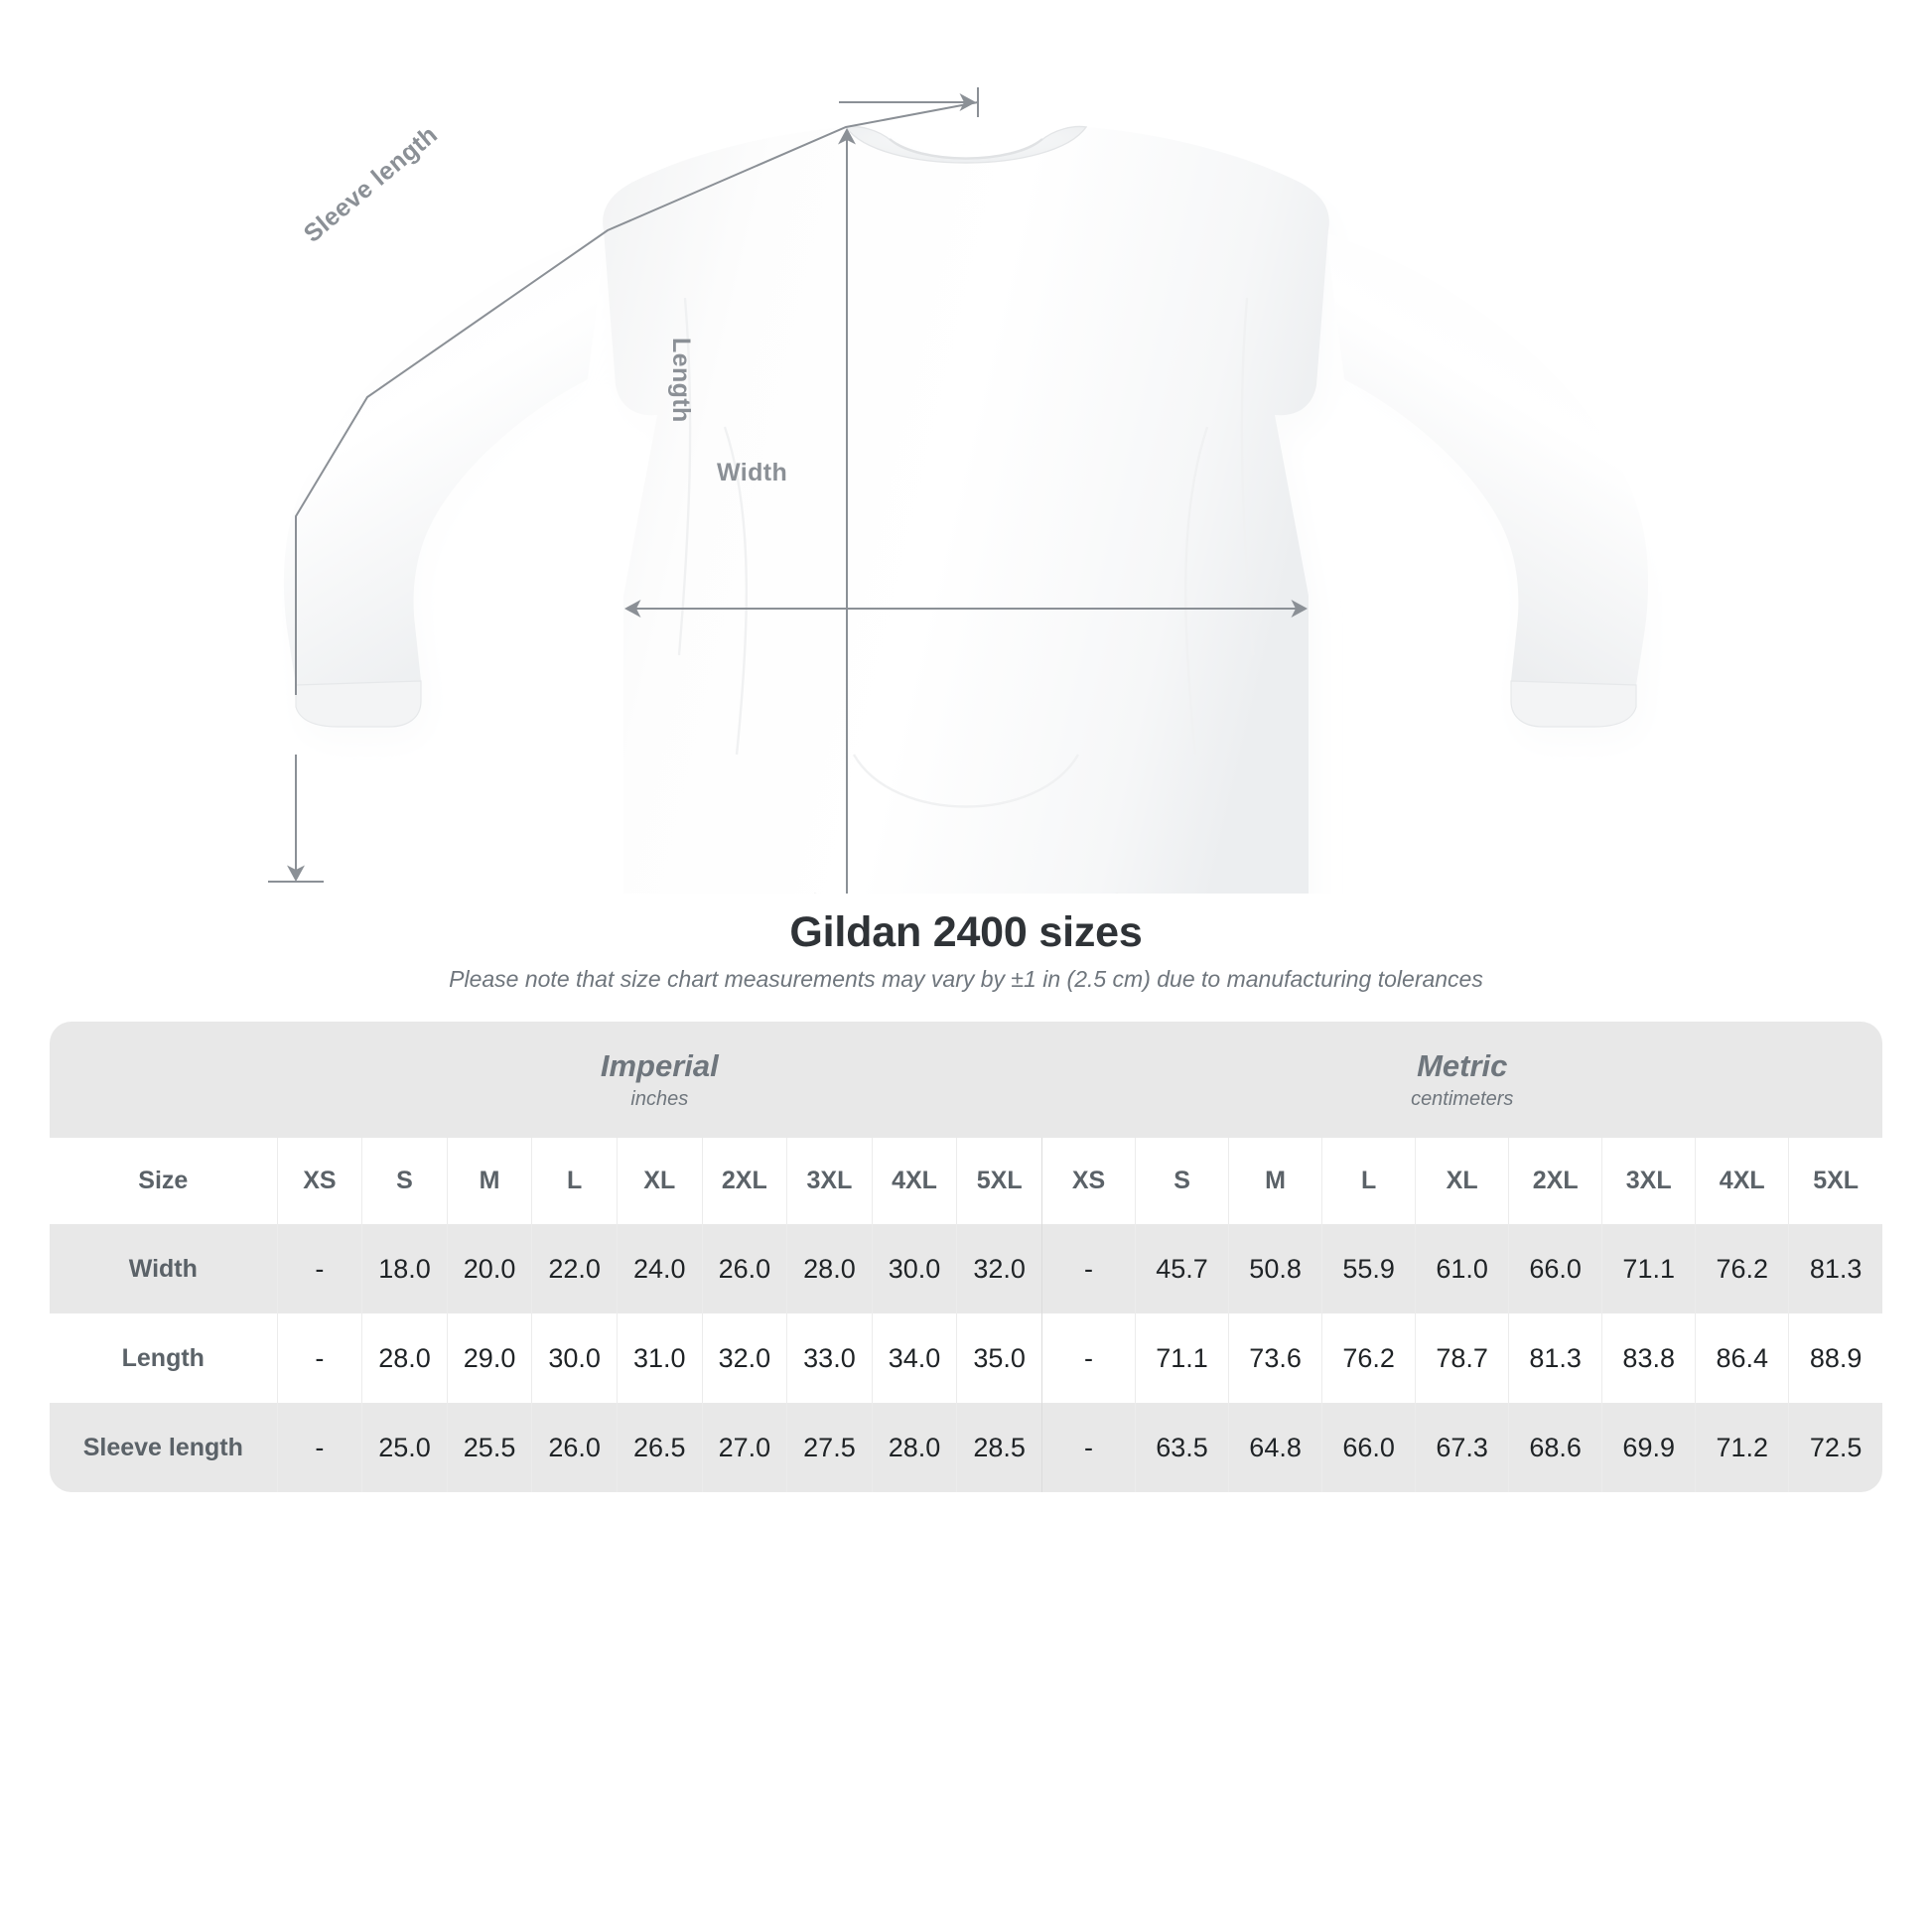  What do you see at coordinates (1742, 1268) in the screenshot?
I see `cell-width-met-4xl: 76.2` at bounding box center [1742, 1268].